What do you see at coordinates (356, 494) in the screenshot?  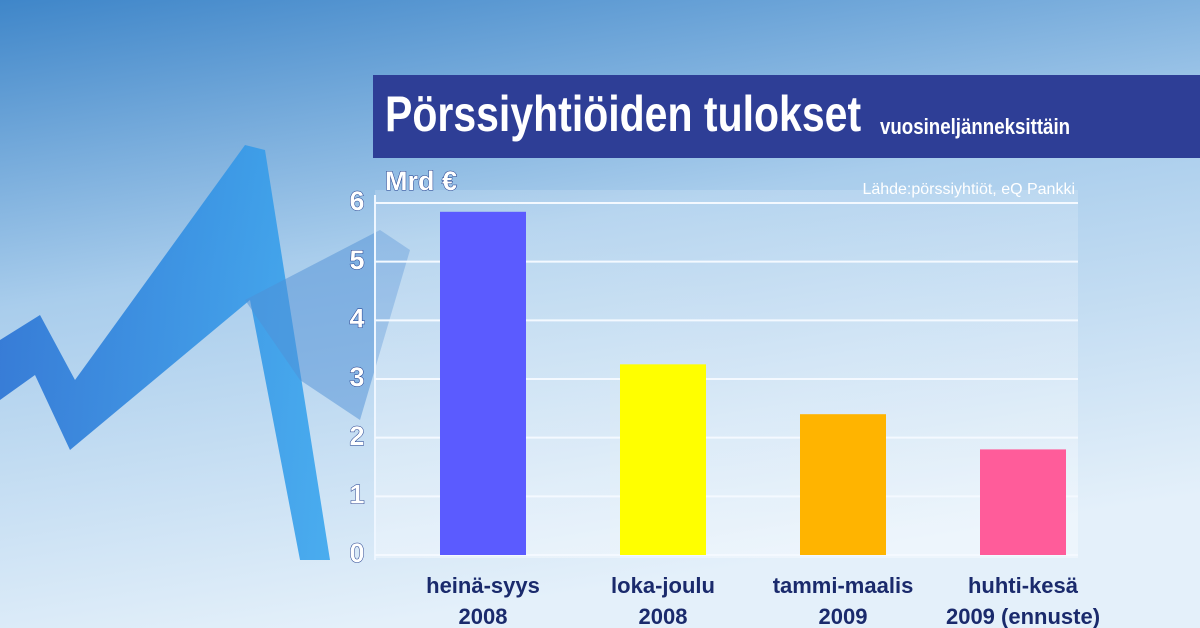 I see `y-tick-label: 1` at bounding box center [356, 494].